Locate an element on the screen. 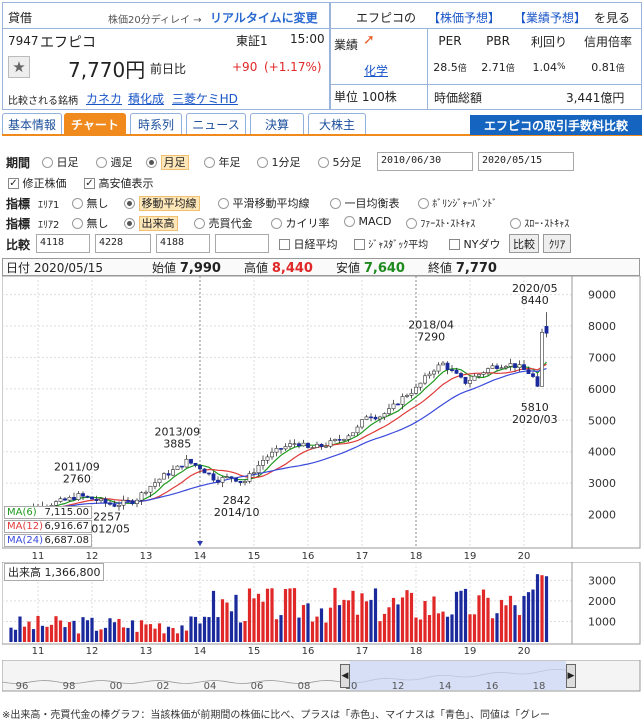 This screenshot has width=644, height=723. compare-code-3: 4188 is located at coordinates (183, 243).